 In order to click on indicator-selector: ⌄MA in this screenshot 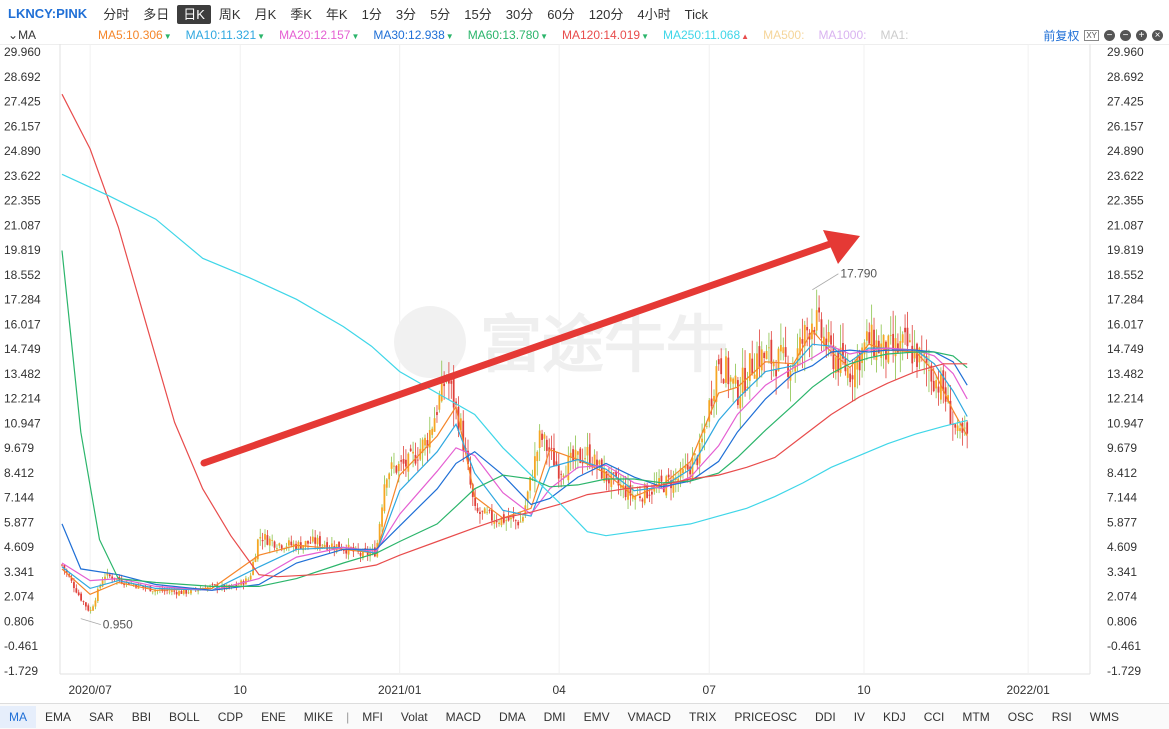, I will do `click(22, 35)`.